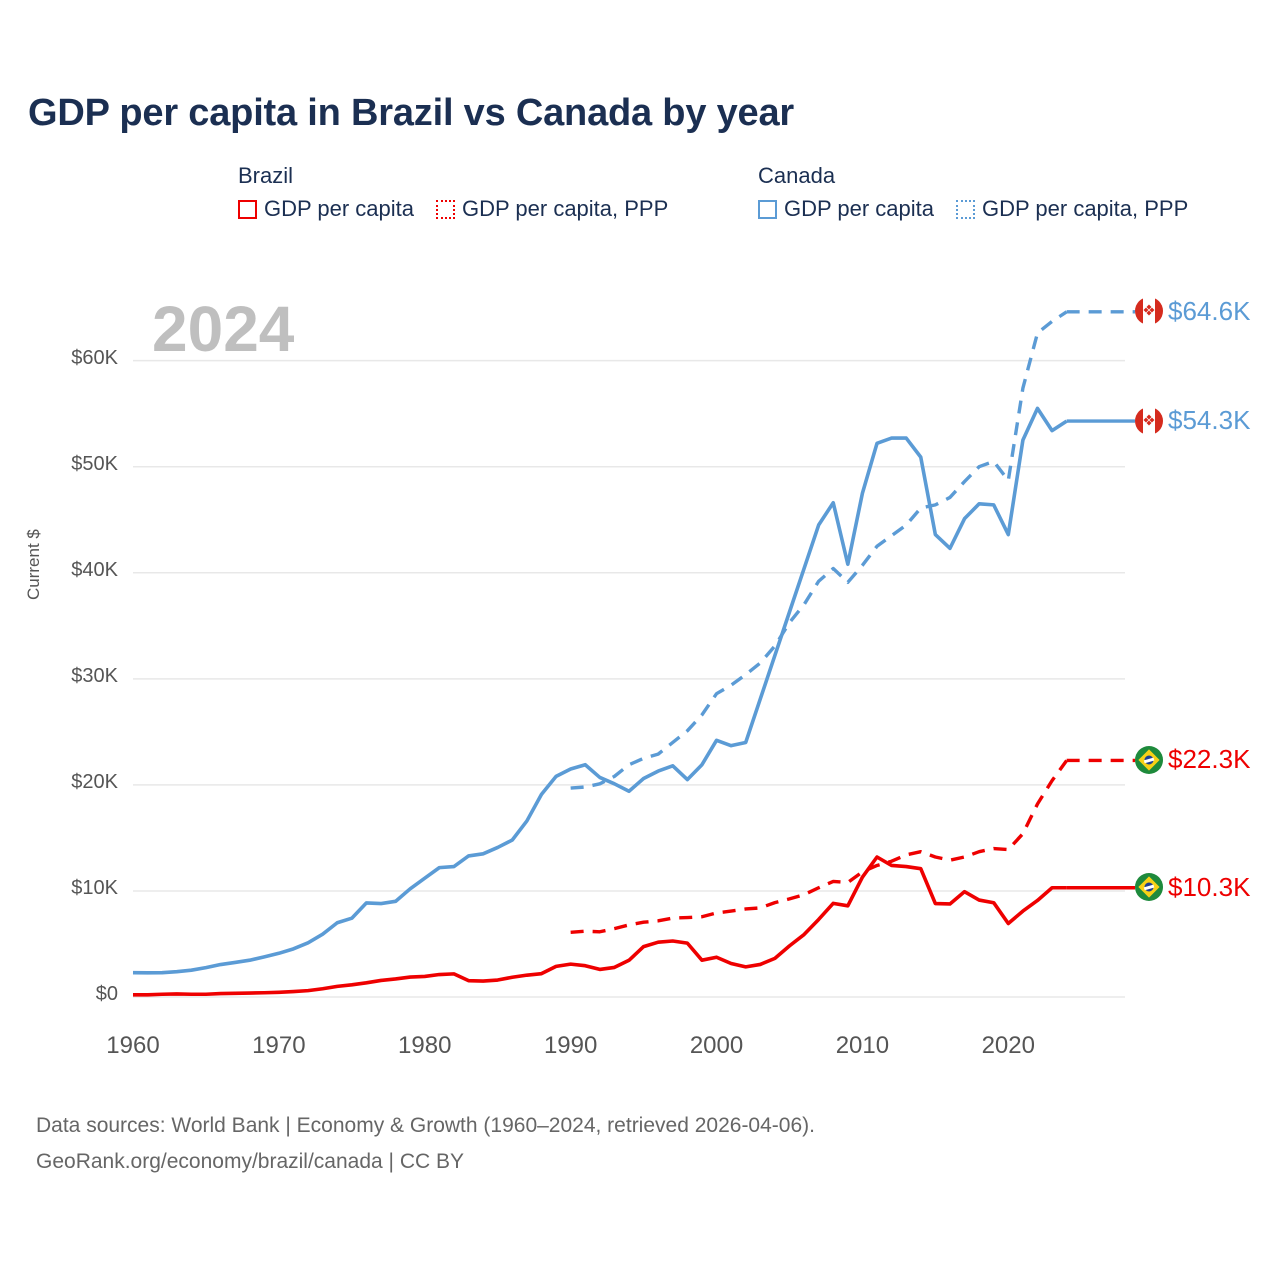 Image resolution: width=1280 pixels, height=1280 pixels. What do you see at coordinates (1209, 759) in the screenshot?
I see `series-end-value: $22.3K` at bounding box center [1209, 759].